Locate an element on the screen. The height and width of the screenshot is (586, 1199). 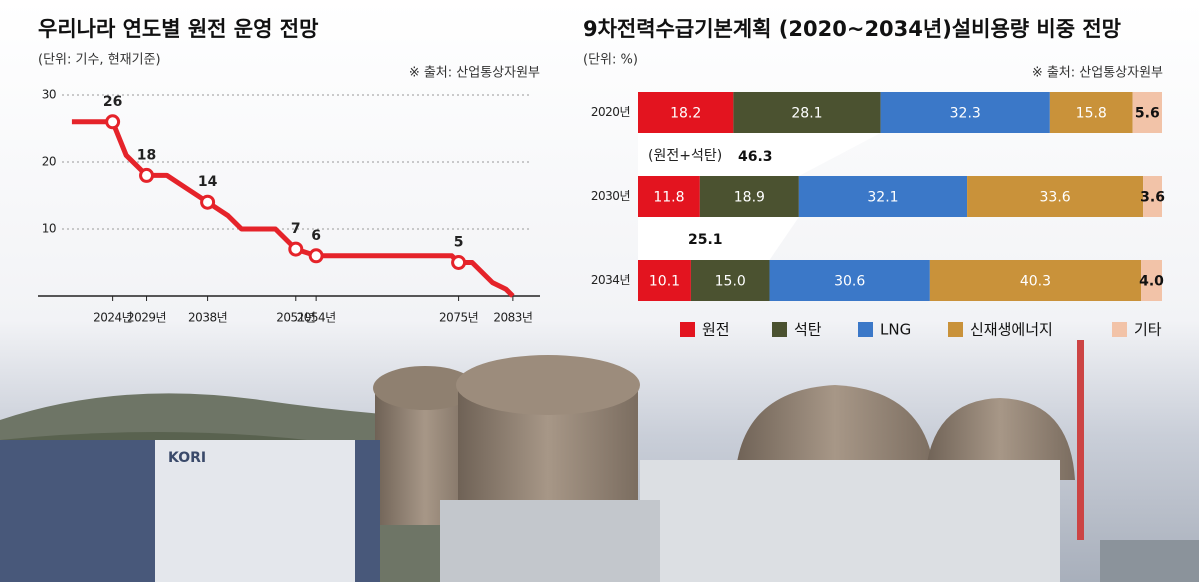
point-label: 7 is located at coordinates (296, 229).